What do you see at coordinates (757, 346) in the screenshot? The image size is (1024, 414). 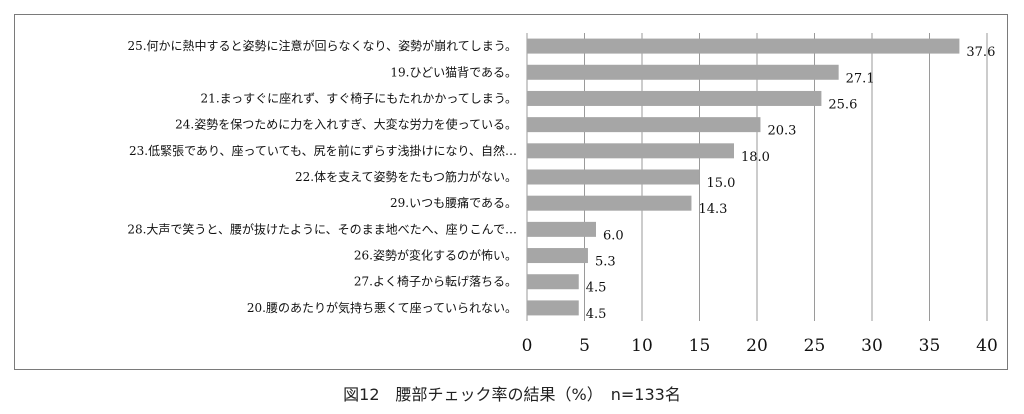 I see `x-tick-label: 20` at bounding box center [757, 346].